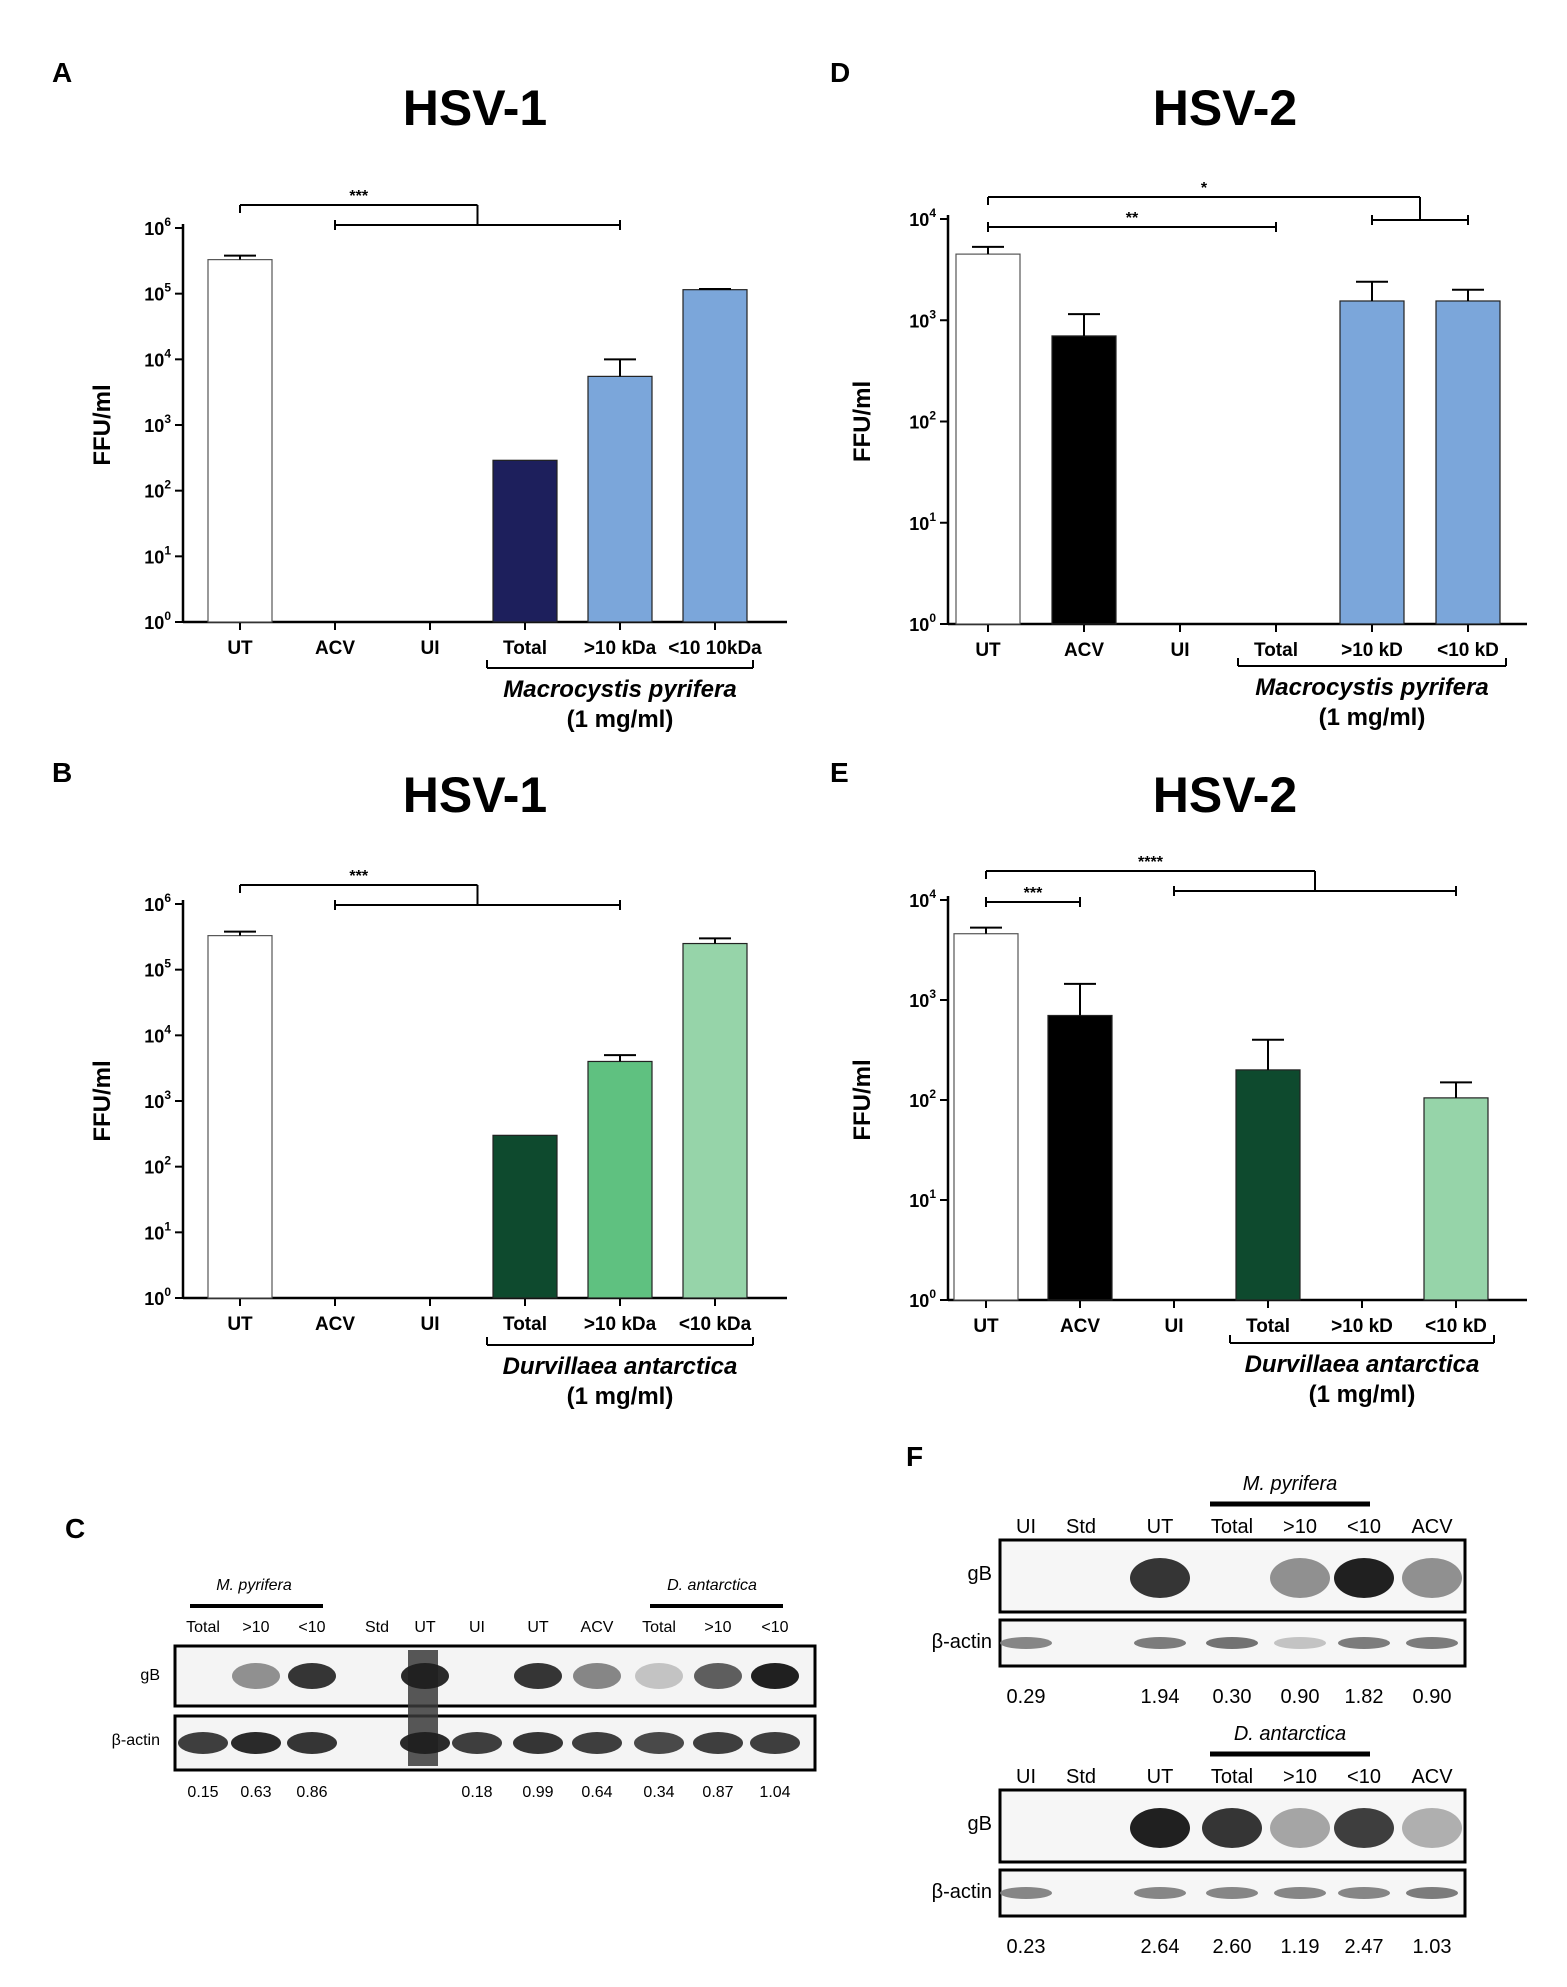 The width and height of the screenshot is (1567, 1987). Describe the element at coordinates (475, 795) in the screenshot. I see `chart-title: HSV-1` at that location.